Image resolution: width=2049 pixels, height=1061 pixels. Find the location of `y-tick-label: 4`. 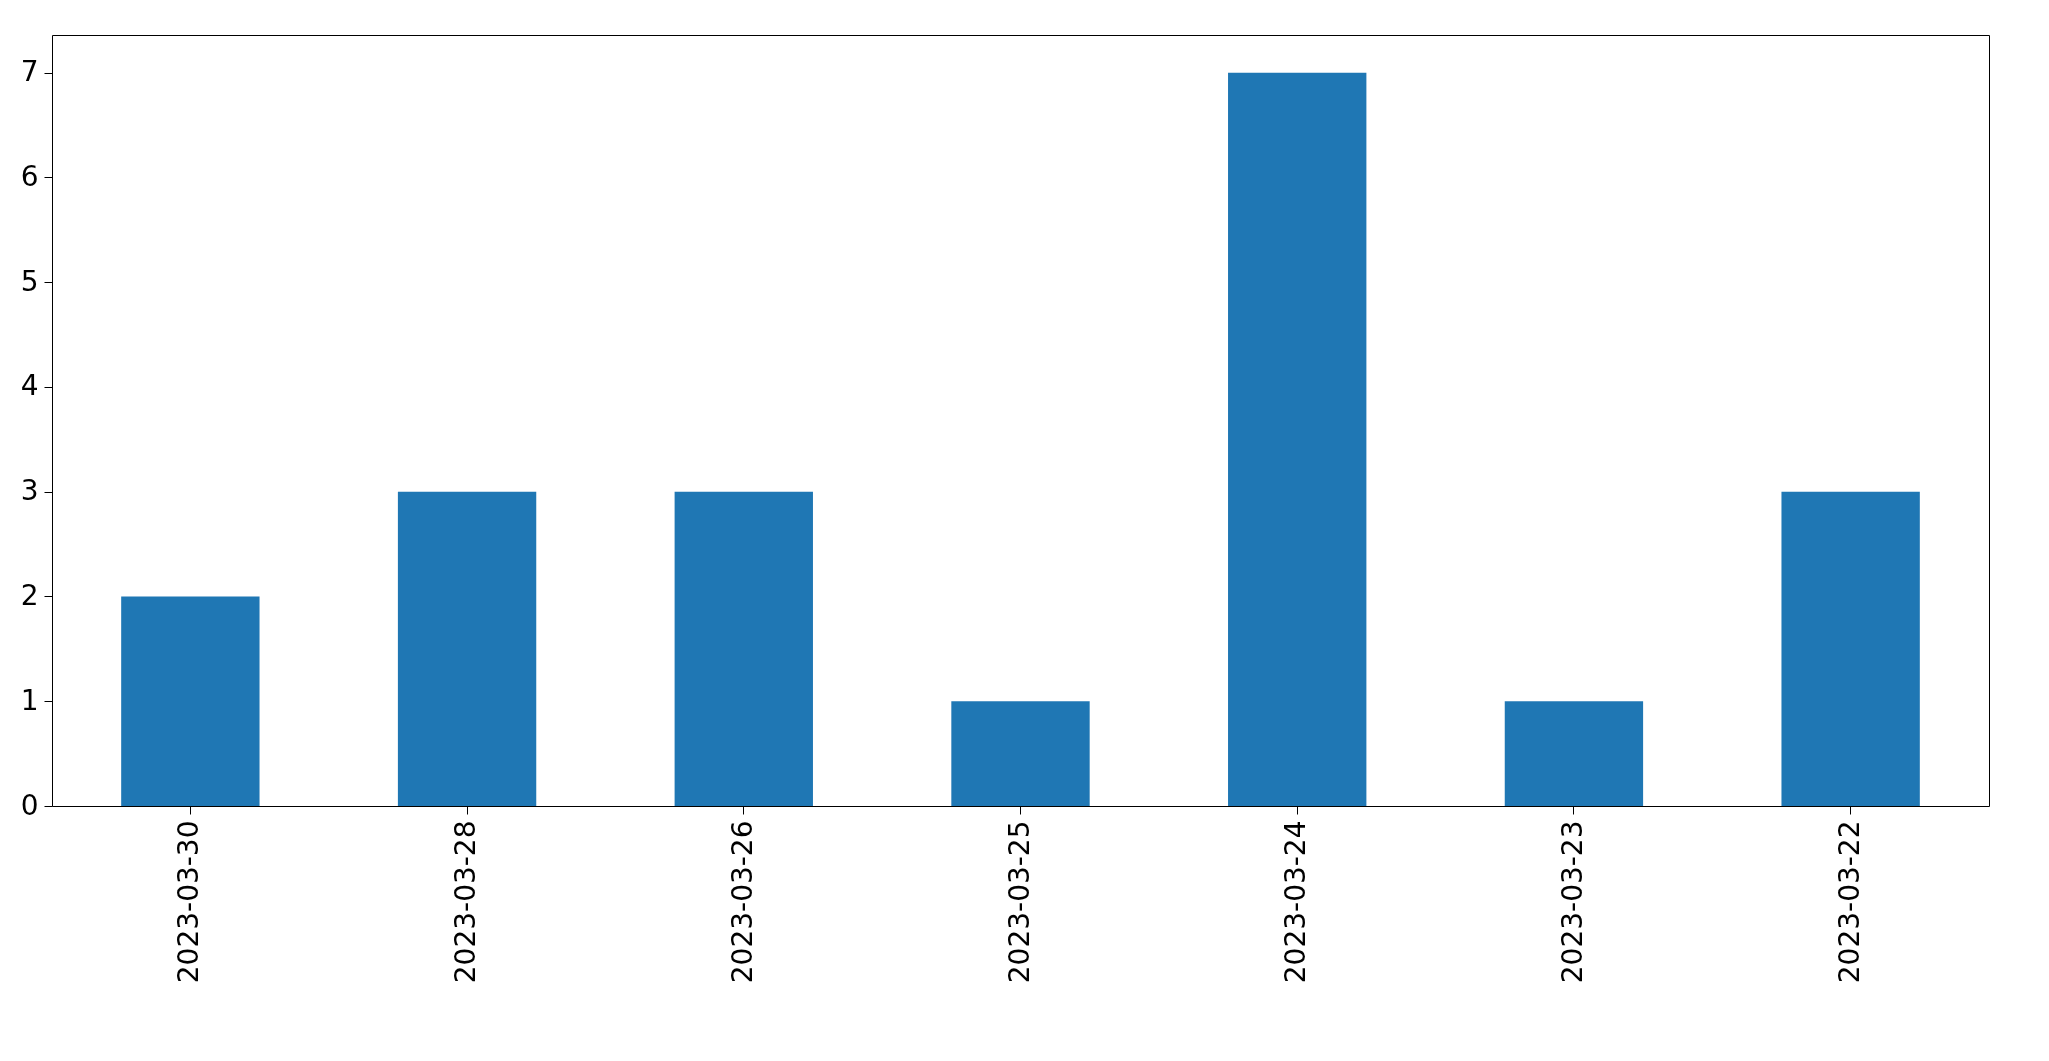

y-tick-label: 4 is located at coordinates (29, 386).